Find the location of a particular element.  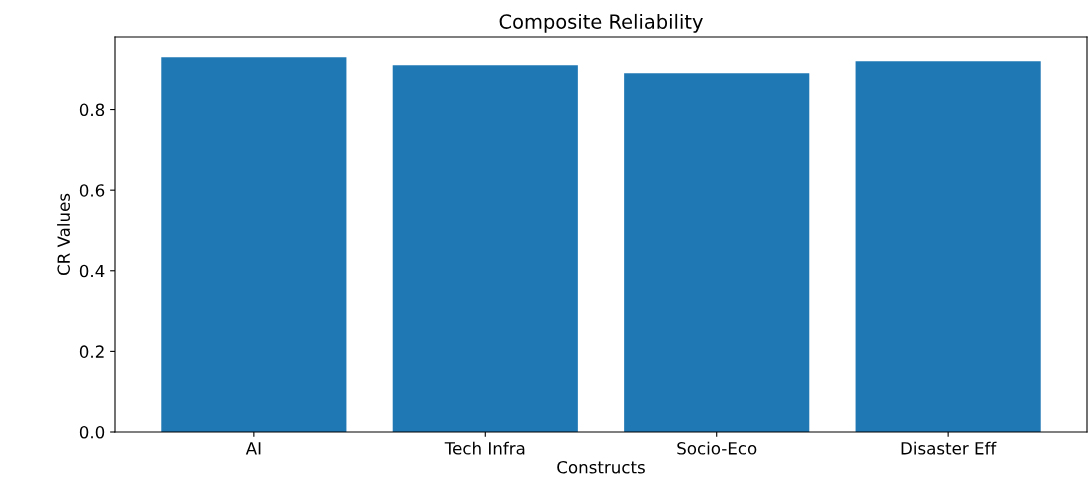

y-tick-label: 0.4 is located at coordinates (92, 271).